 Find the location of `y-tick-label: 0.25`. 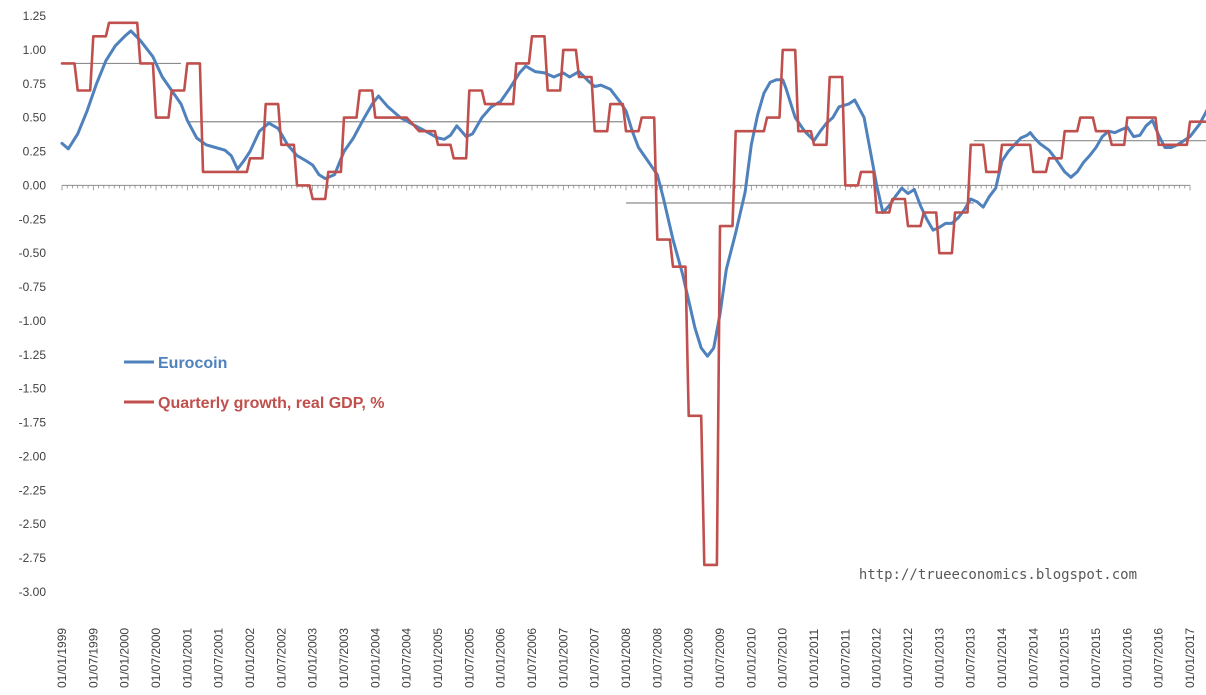

y-tick-label: 0.25 is located at coordinates (35, 152).